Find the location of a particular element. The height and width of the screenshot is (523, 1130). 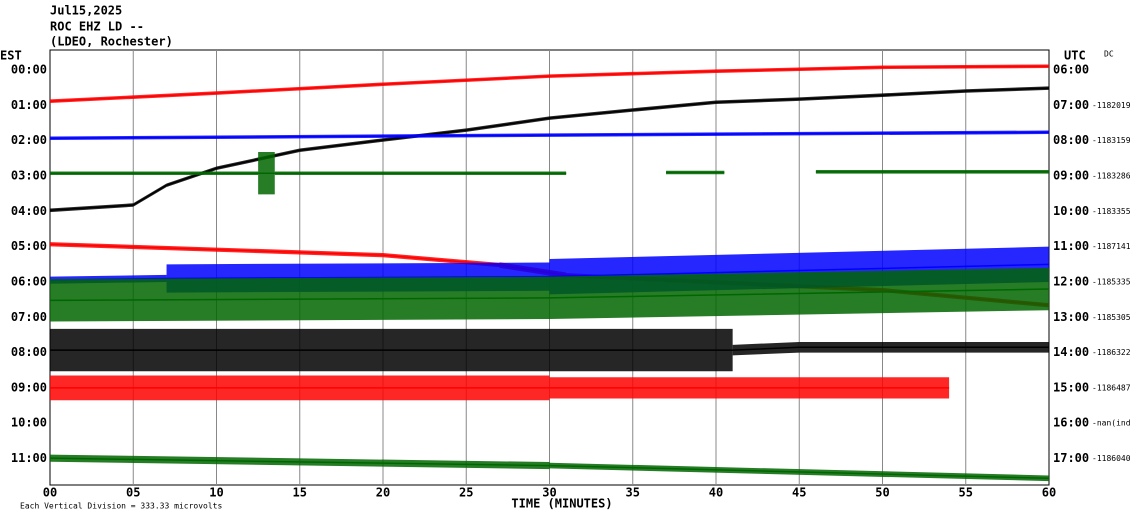

chart-title: Jul15,2025 is located at coordinates (86, 11).